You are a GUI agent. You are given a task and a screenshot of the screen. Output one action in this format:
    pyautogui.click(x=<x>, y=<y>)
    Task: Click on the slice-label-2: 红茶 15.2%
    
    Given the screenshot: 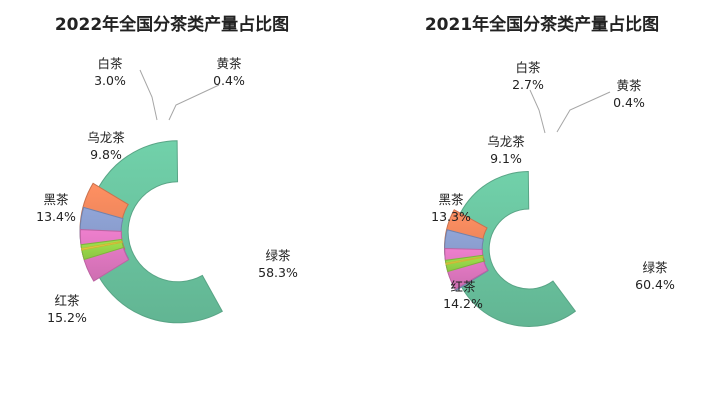 What is the action you would take?
    pyautogui.click(x=67, y=309)
    